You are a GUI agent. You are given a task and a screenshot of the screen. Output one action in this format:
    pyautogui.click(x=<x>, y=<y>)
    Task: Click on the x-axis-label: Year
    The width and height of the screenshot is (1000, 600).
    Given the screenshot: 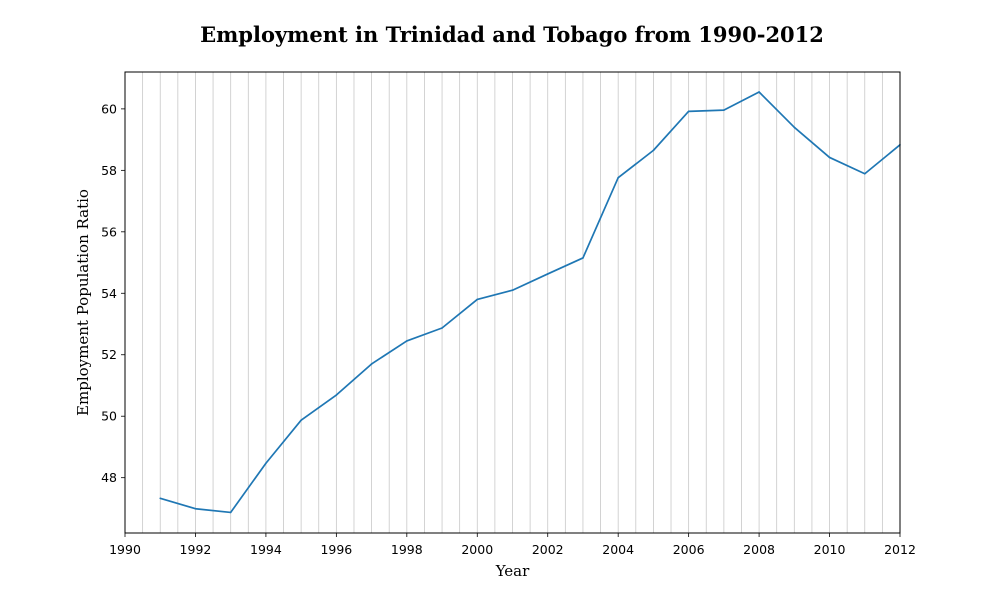 What is the action you would take?
    pyautogui.click(x=512, y=571)
    